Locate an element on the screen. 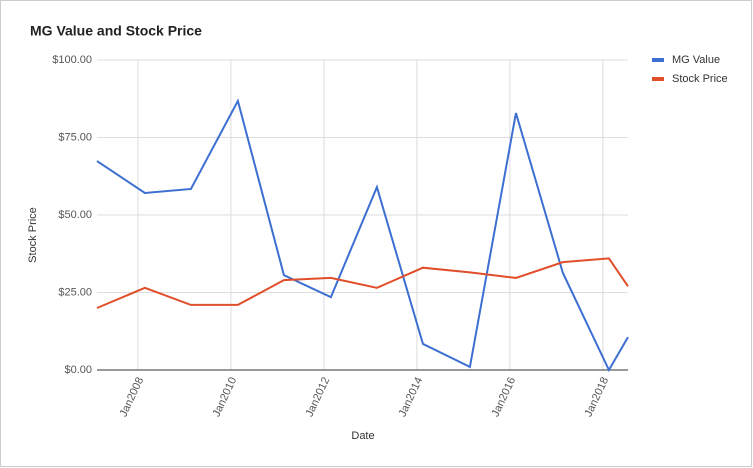 The width and height of the screenshot is (753, 468). y-tick-label: $75.00 is located at coordinates (75, 137).